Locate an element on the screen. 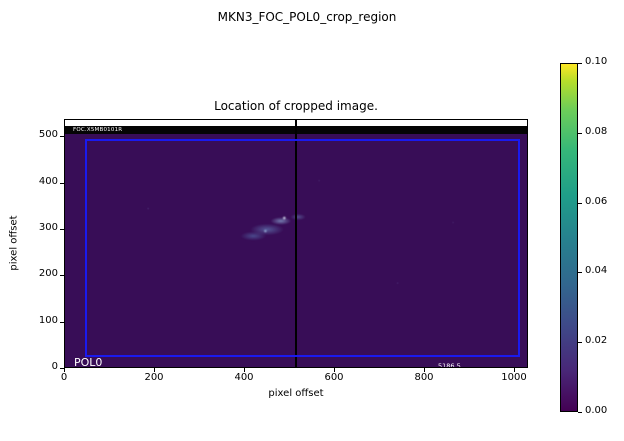 This screenshot has height=441, width=624. x-tick-label: 1000 is located at coordinates (514, 377).